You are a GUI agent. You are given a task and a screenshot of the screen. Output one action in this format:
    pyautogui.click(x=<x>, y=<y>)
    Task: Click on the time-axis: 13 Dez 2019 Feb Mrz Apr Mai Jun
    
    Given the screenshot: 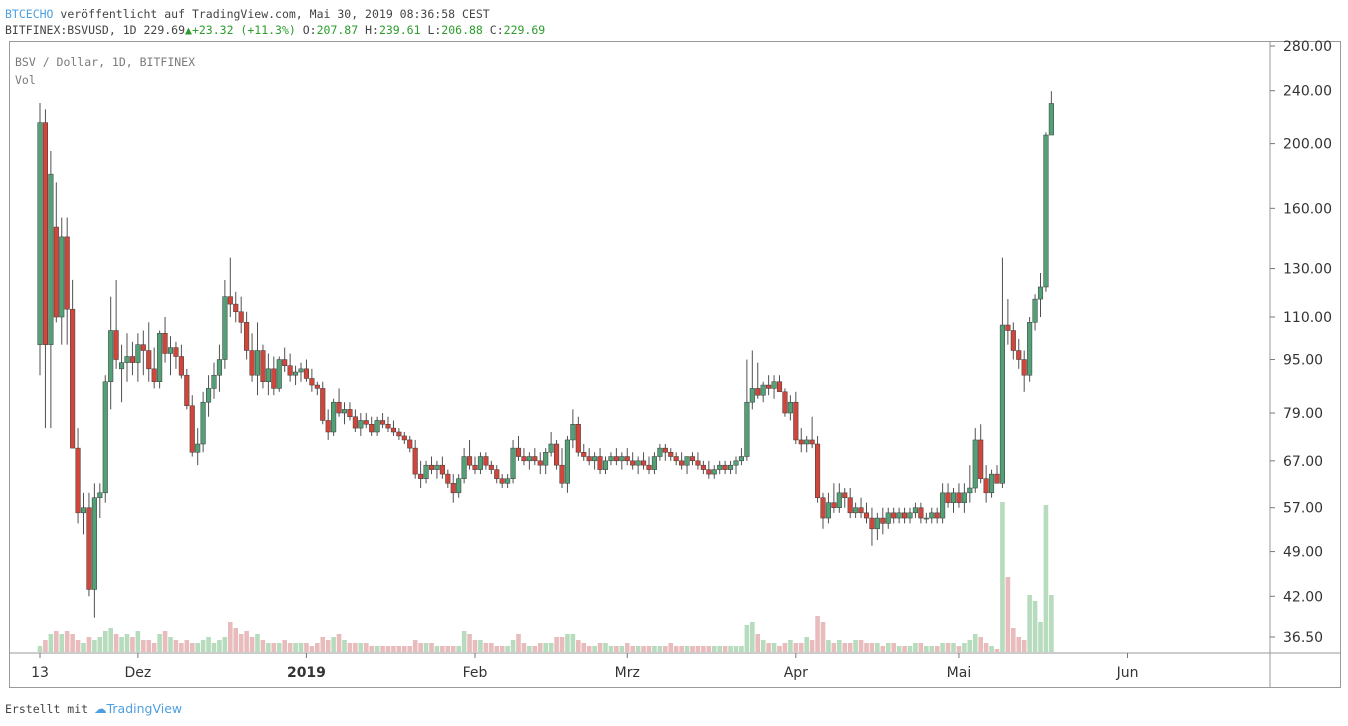 What is the action you would take?
    pyautogui.click(x=584, y=667)
    